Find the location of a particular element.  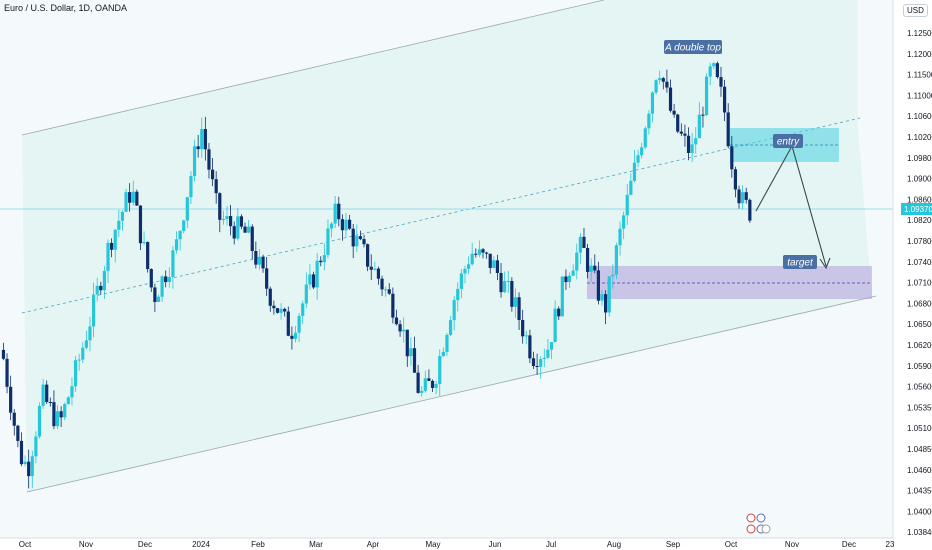

time-tick: 2024 is located at coordinates (201, 544).